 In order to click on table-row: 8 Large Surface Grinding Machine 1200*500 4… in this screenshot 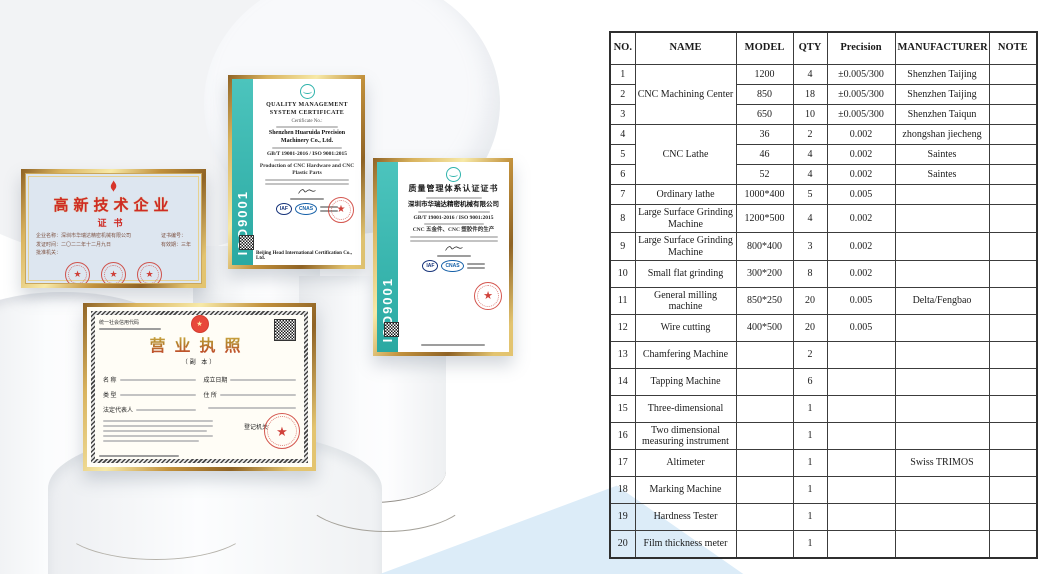, I will do `click(823, 218)`.